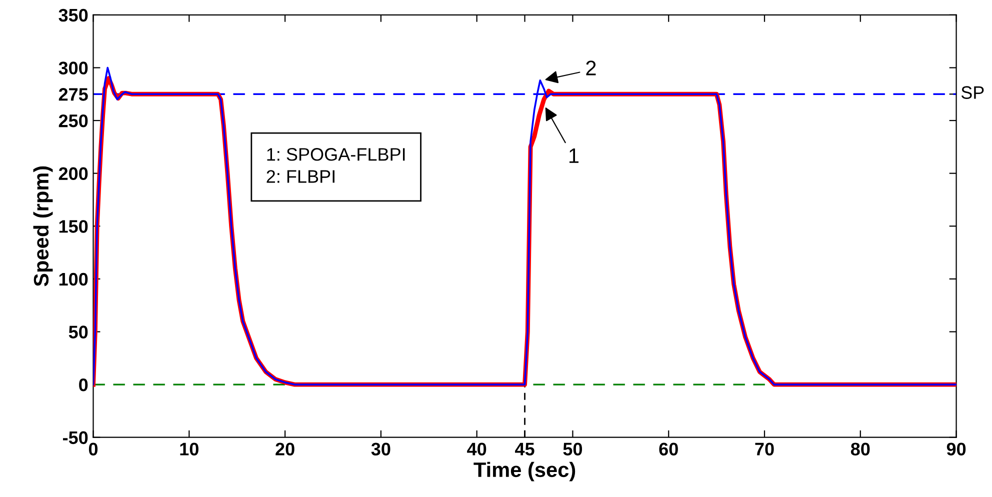 Image resolution: width=992 pixels, height=497 pixels. I want to click on annotation: 1, so click(574, 155).